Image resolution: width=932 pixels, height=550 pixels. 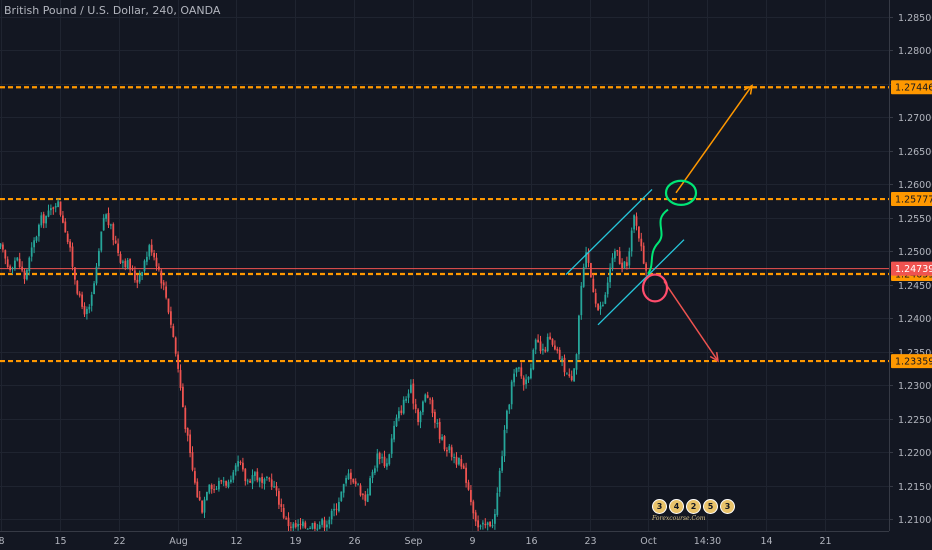 What do you see at coordinates (119, 541) in the screenshot?
I see `time-tick-label: 22` at bounding box center [119, 541].